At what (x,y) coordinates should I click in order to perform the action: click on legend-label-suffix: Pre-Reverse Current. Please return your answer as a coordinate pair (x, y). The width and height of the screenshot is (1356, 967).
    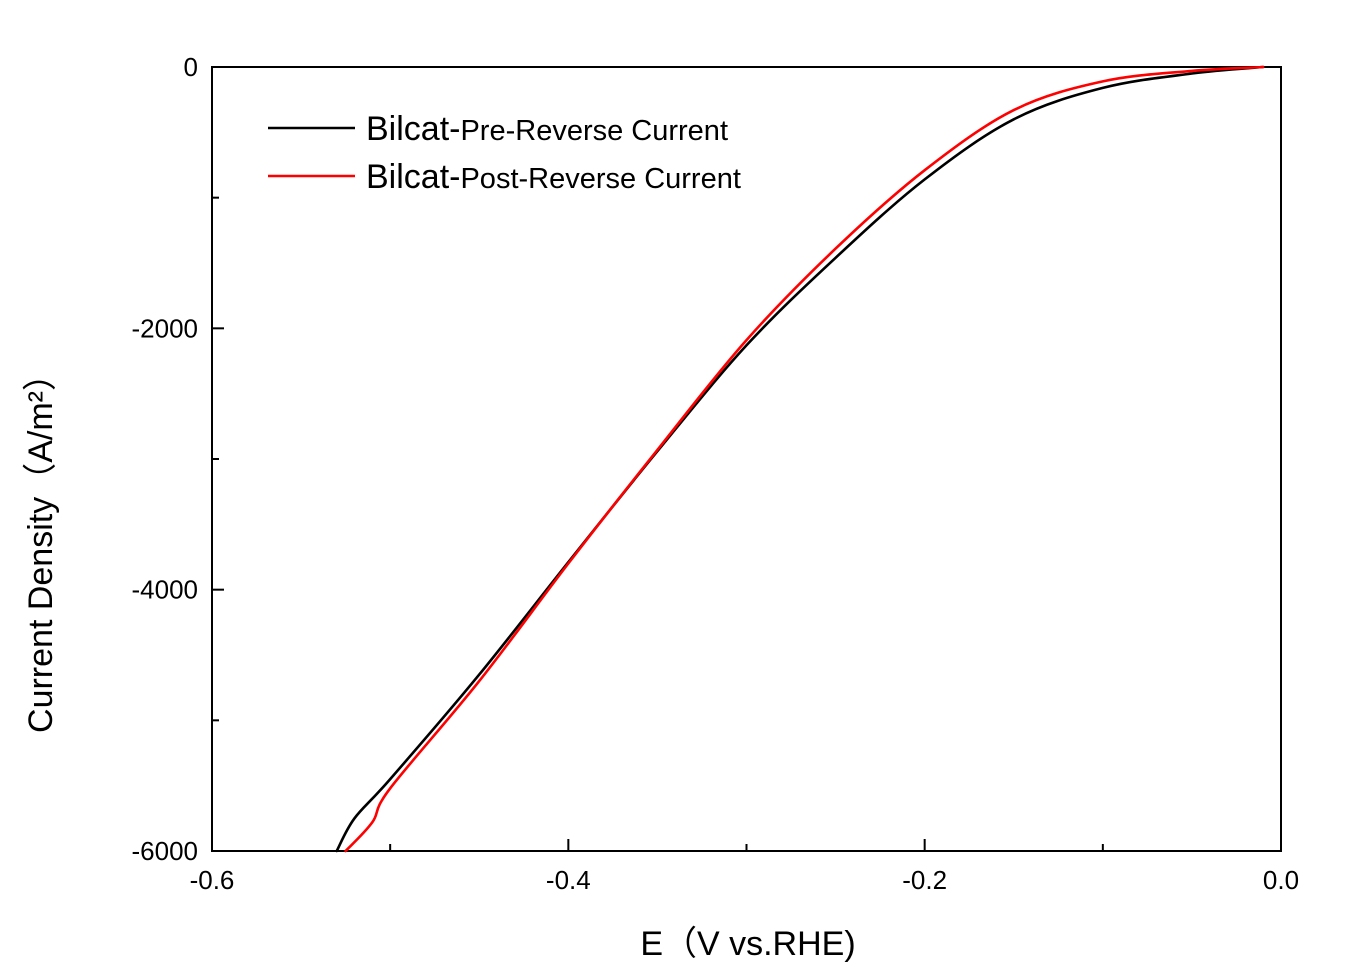
    Looking at the image, I should click on (594, 131).